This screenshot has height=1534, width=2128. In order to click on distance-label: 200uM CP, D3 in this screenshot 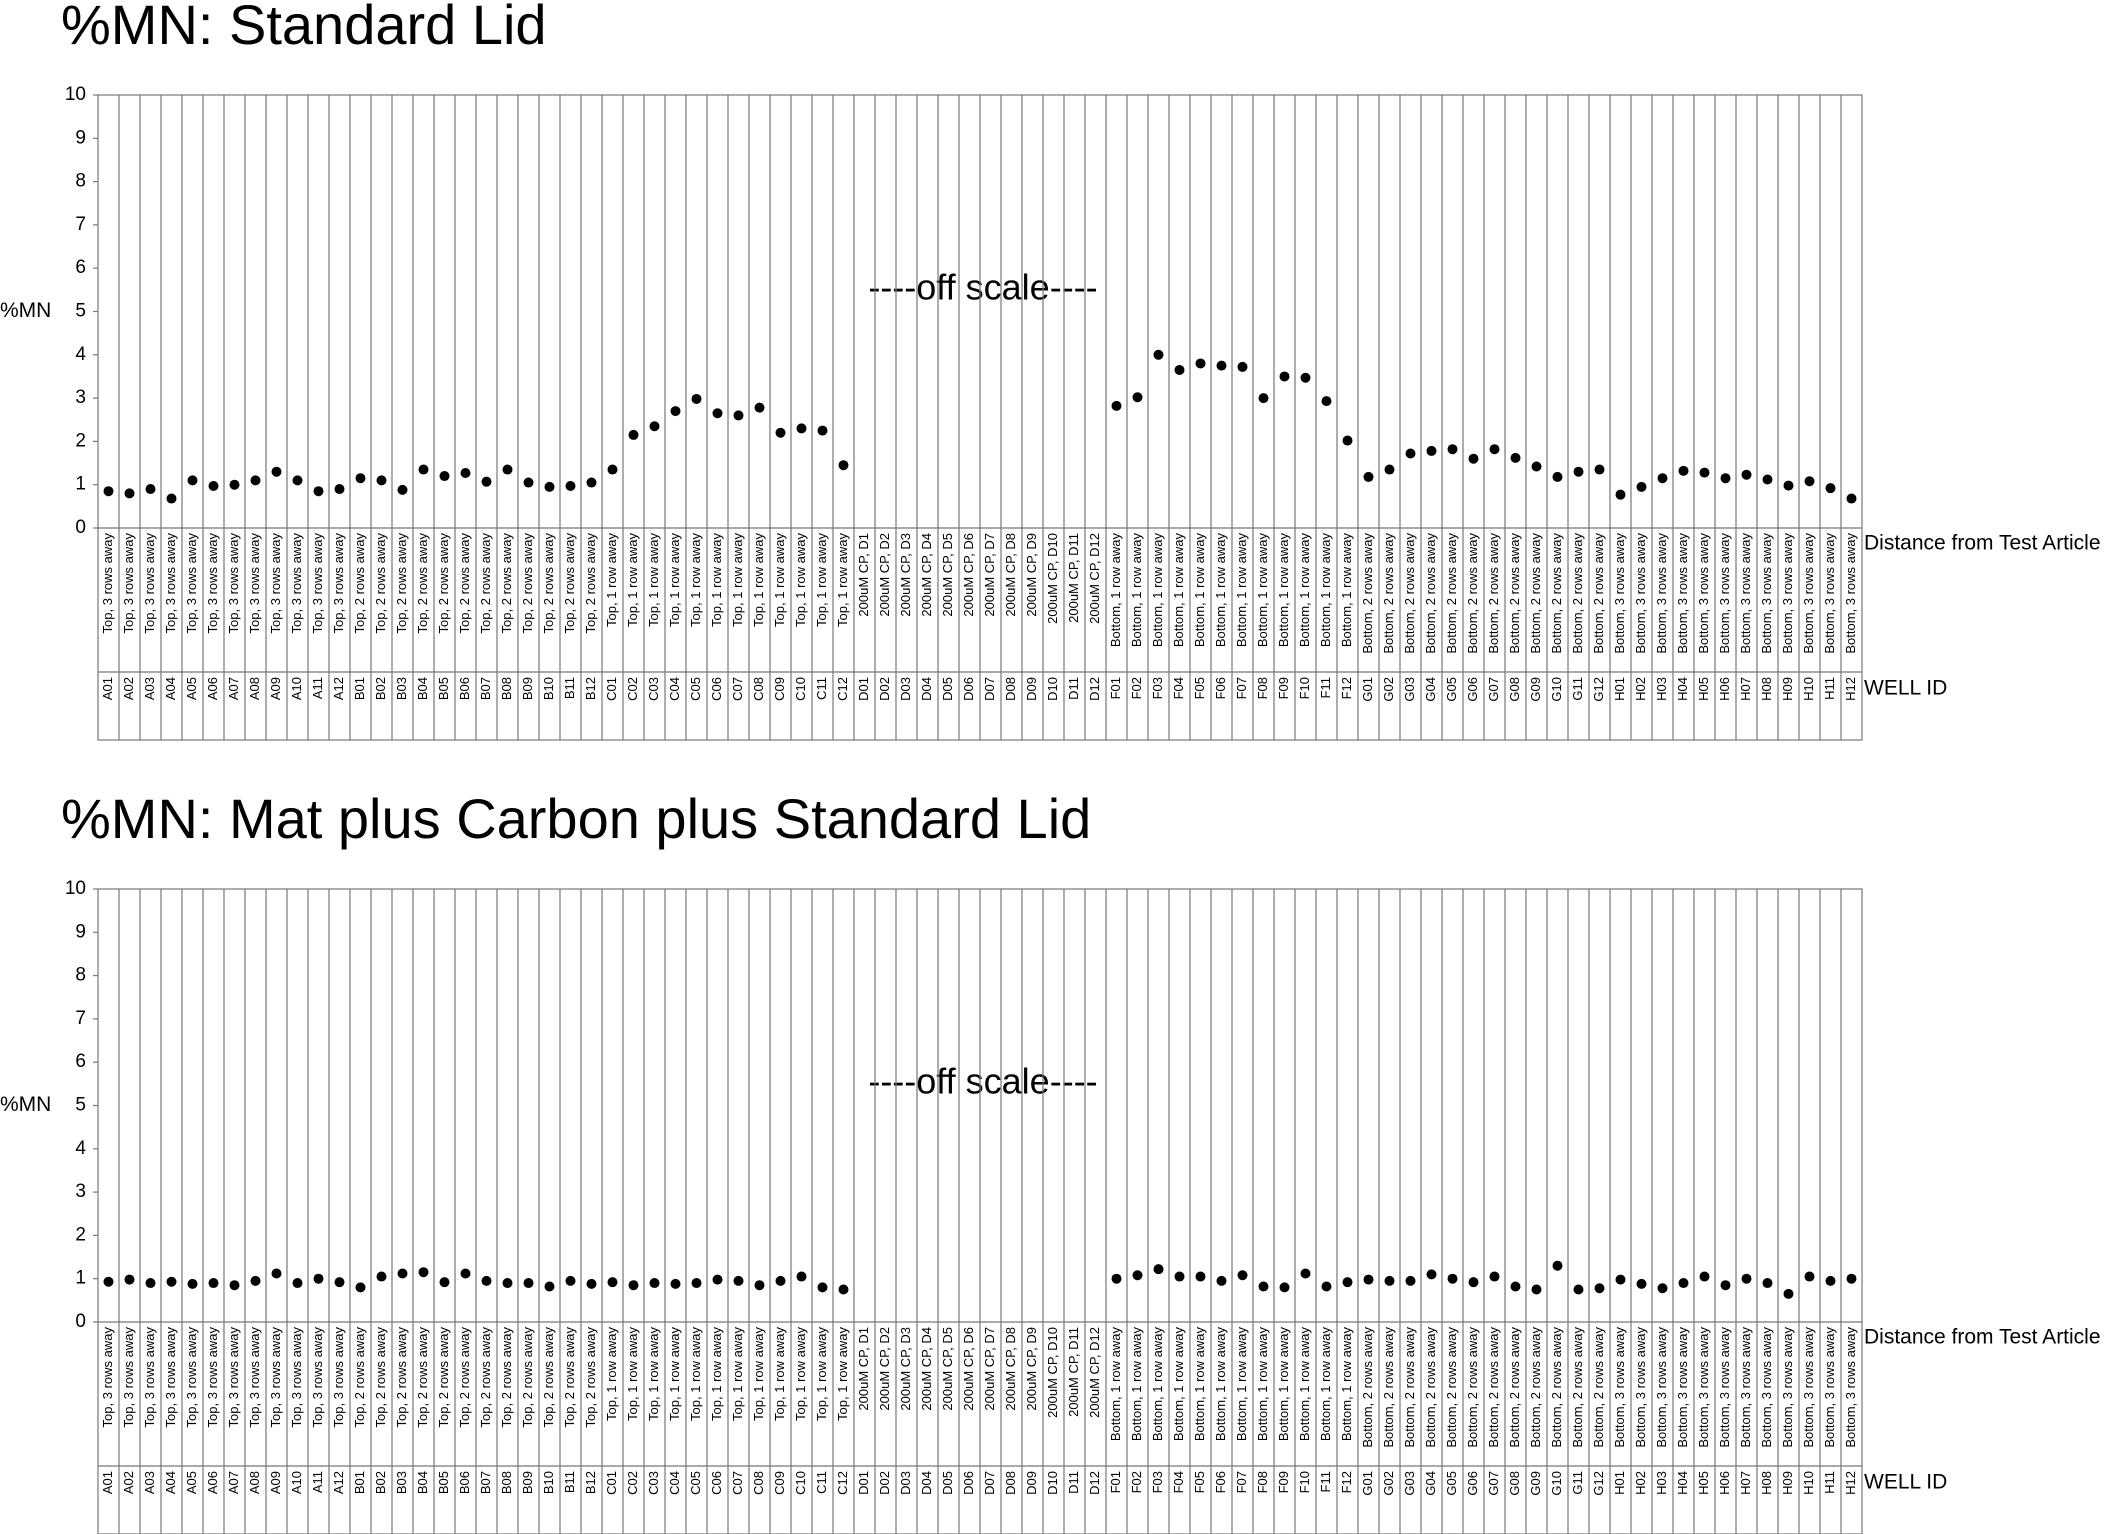, I will do `click(905, 575)`.